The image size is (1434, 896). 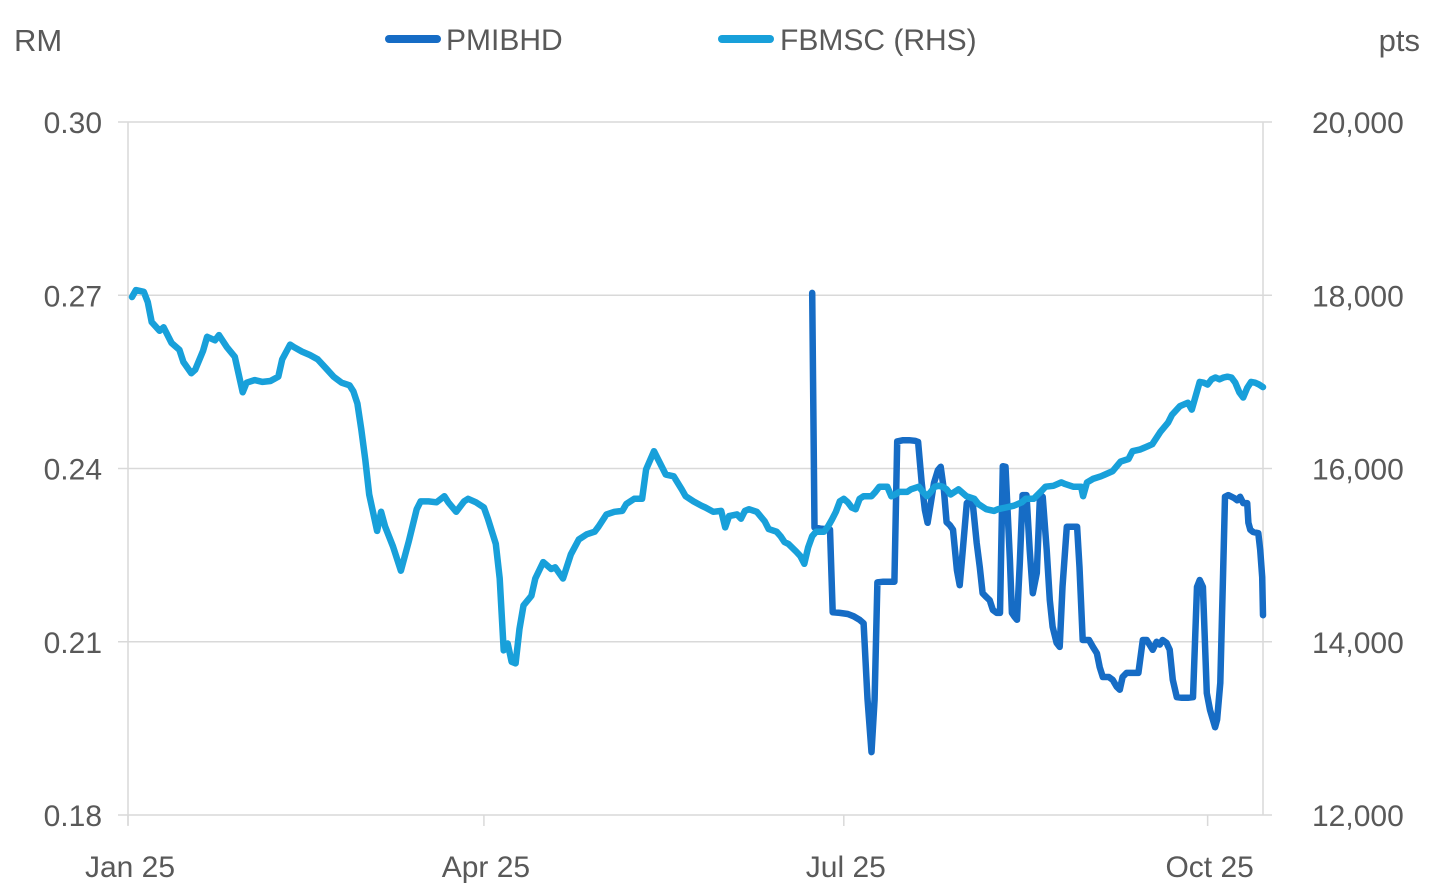 What do you see at coordinates (130, 867) in the screenshot?
I see `x-axis-tick-label: Jan 25` at bounding box center [130, 867].